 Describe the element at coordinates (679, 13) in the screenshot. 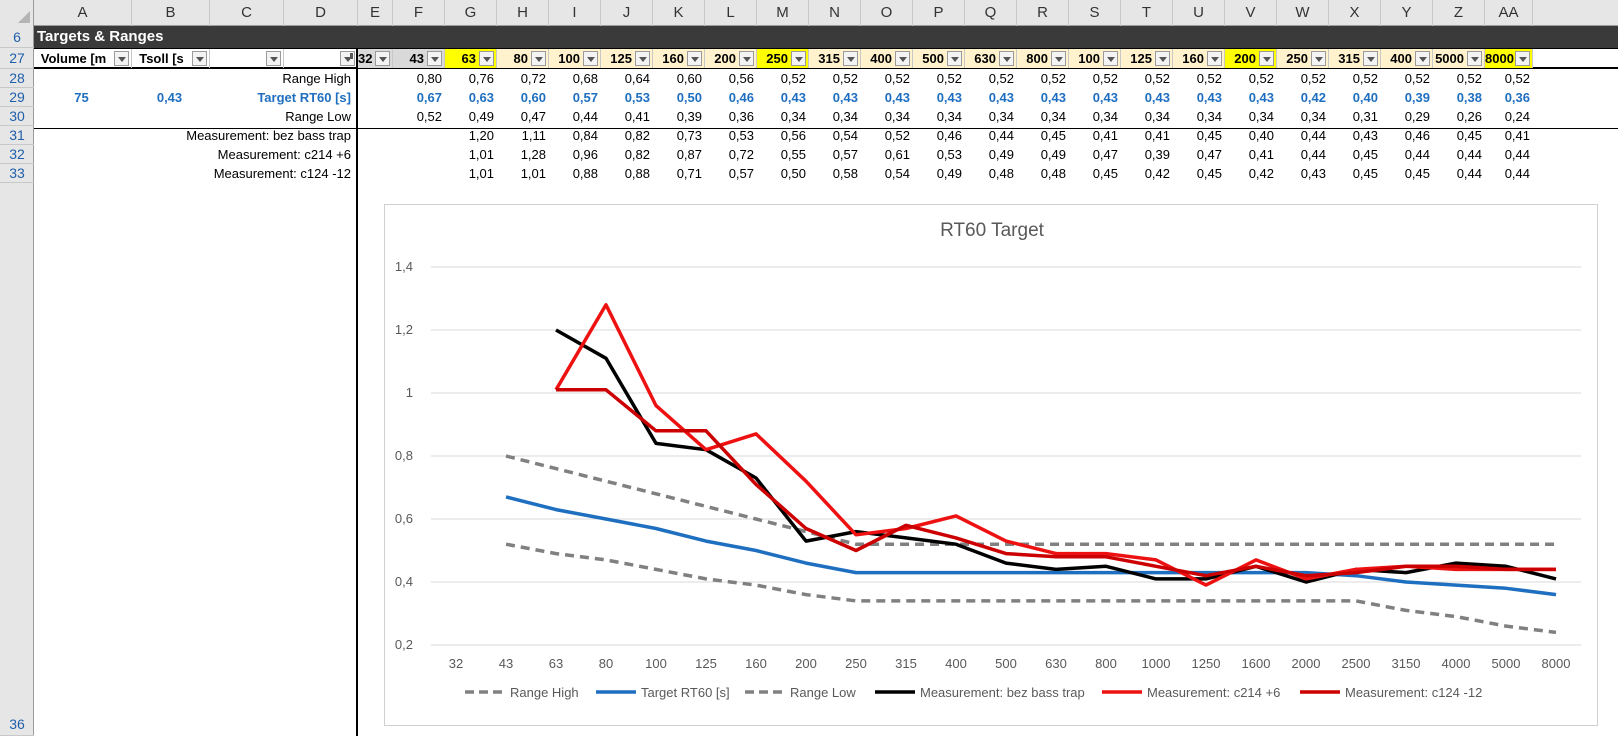

I see `column-header-k: K` at that location.